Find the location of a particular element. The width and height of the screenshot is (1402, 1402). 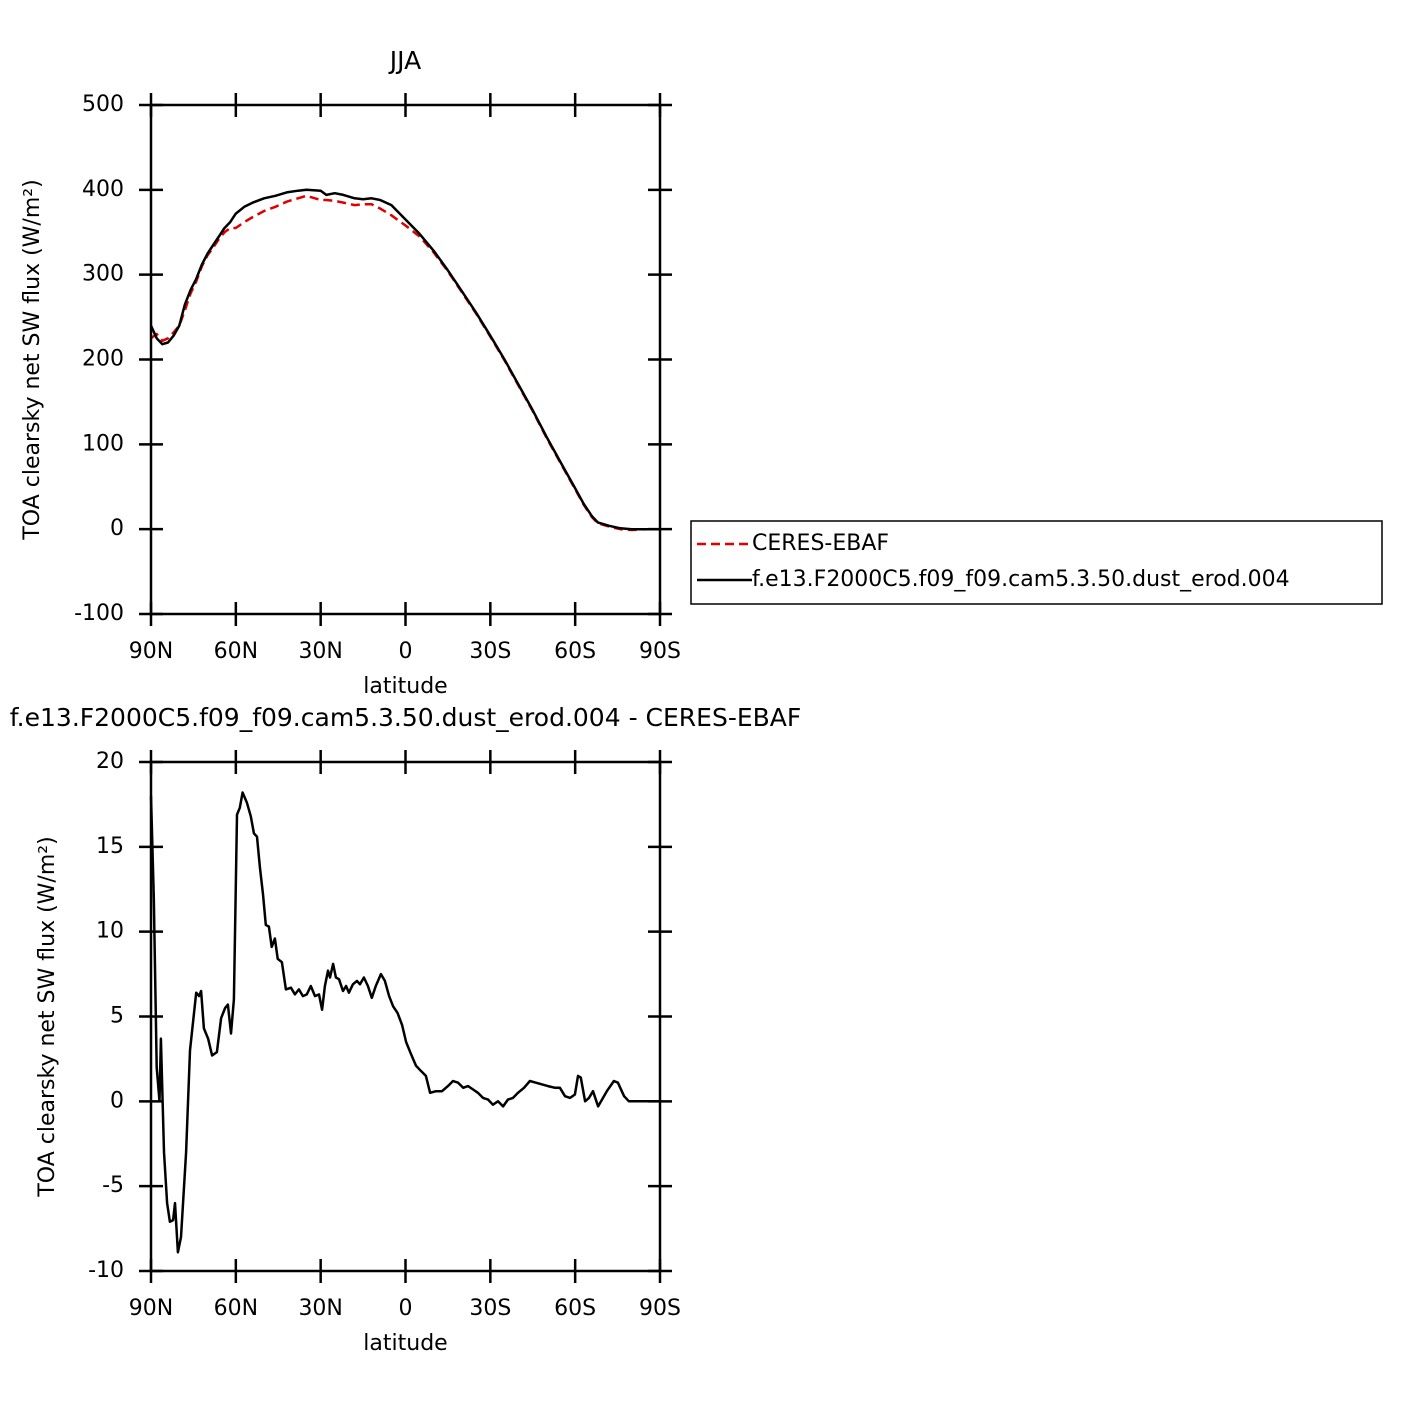

y-tick-label: -10 is located at coordinates (106, 1270).